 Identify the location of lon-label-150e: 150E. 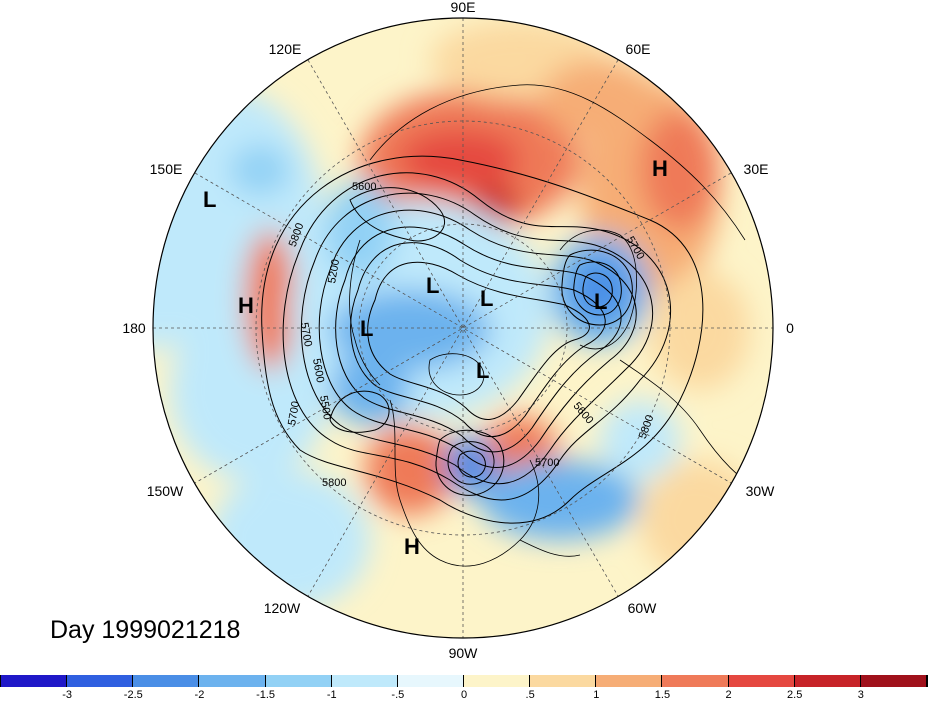
(166, 169).